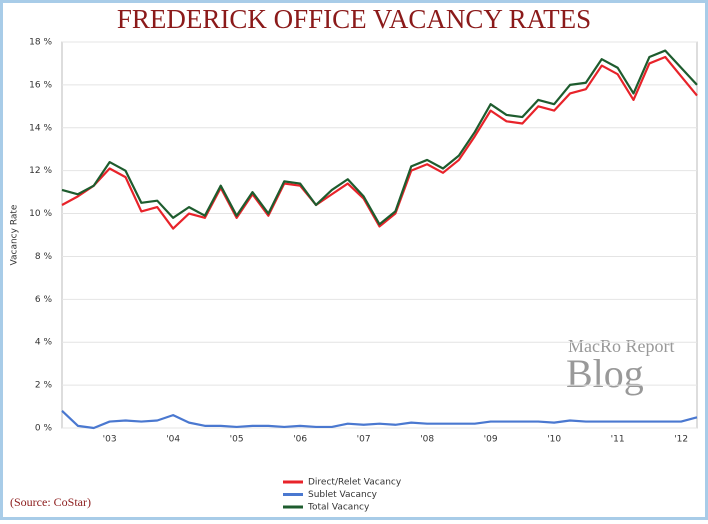  I want to click on source: (Source: CoStar), so click(50, 502).